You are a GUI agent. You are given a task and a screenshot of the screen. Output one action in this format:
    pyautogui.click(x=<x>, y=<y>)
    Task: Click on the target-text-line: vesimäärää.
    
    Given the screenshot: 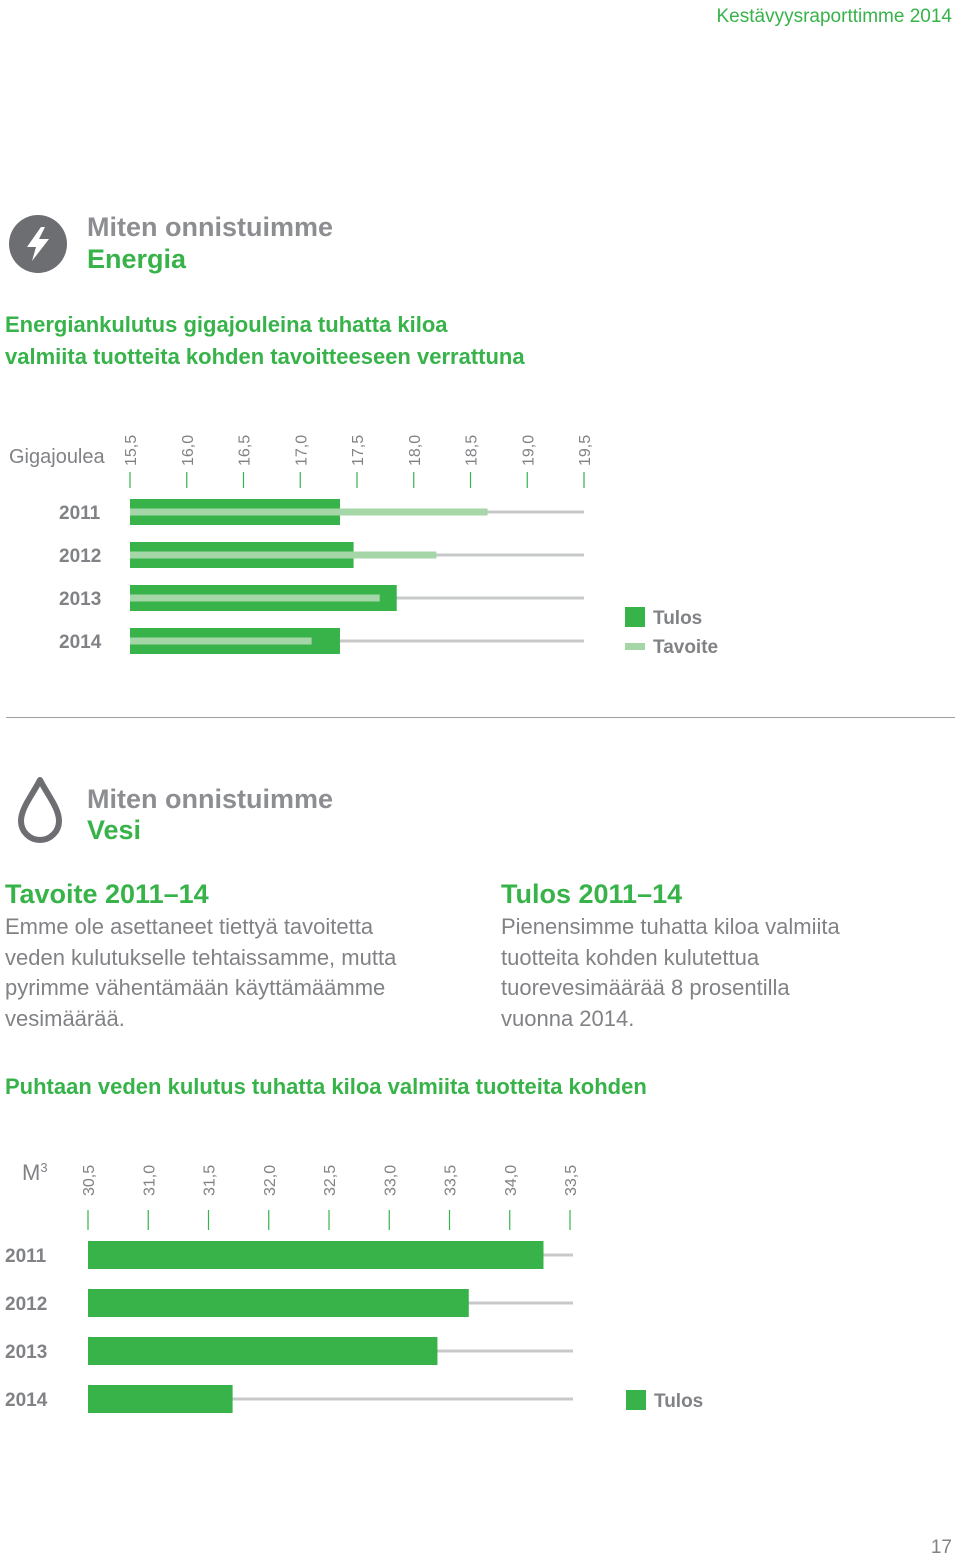 What is the action you would take?
    pyautogui.click(x=65, y=1018)
    